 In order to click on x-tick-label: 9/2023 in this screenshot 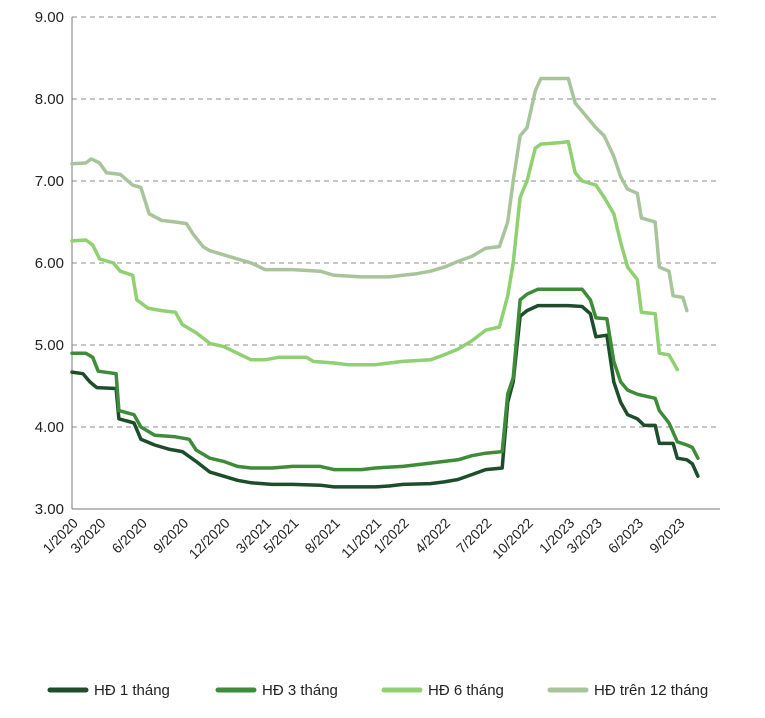, I will do `click(667, 536)`.